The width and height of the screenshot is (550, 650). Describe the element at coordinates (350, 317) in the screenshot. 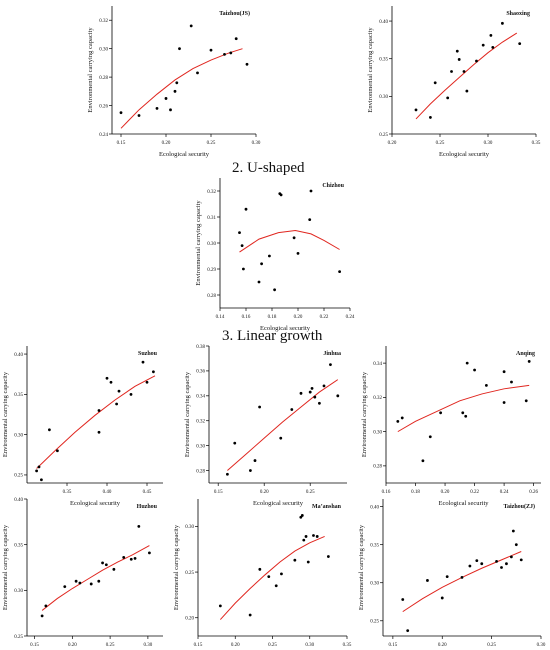

I see `x-tick-label: 0.24` at that location.